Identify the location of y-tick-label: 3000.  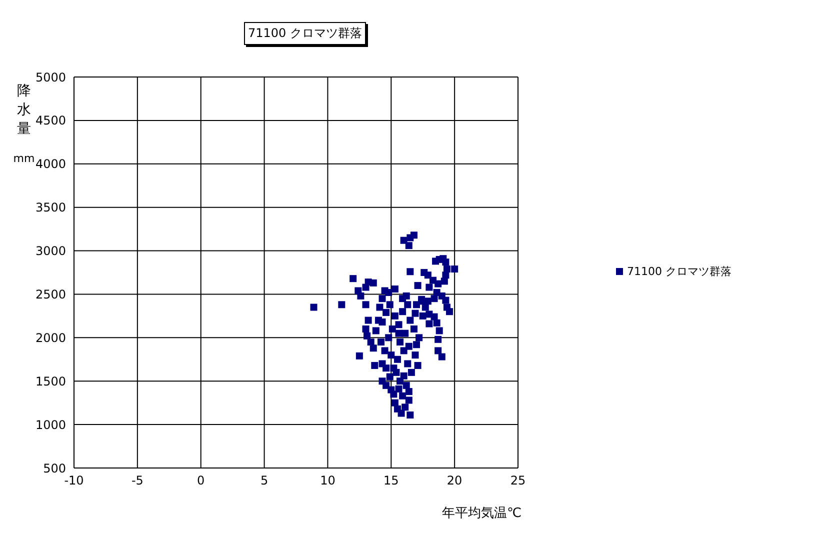
(50, 251).